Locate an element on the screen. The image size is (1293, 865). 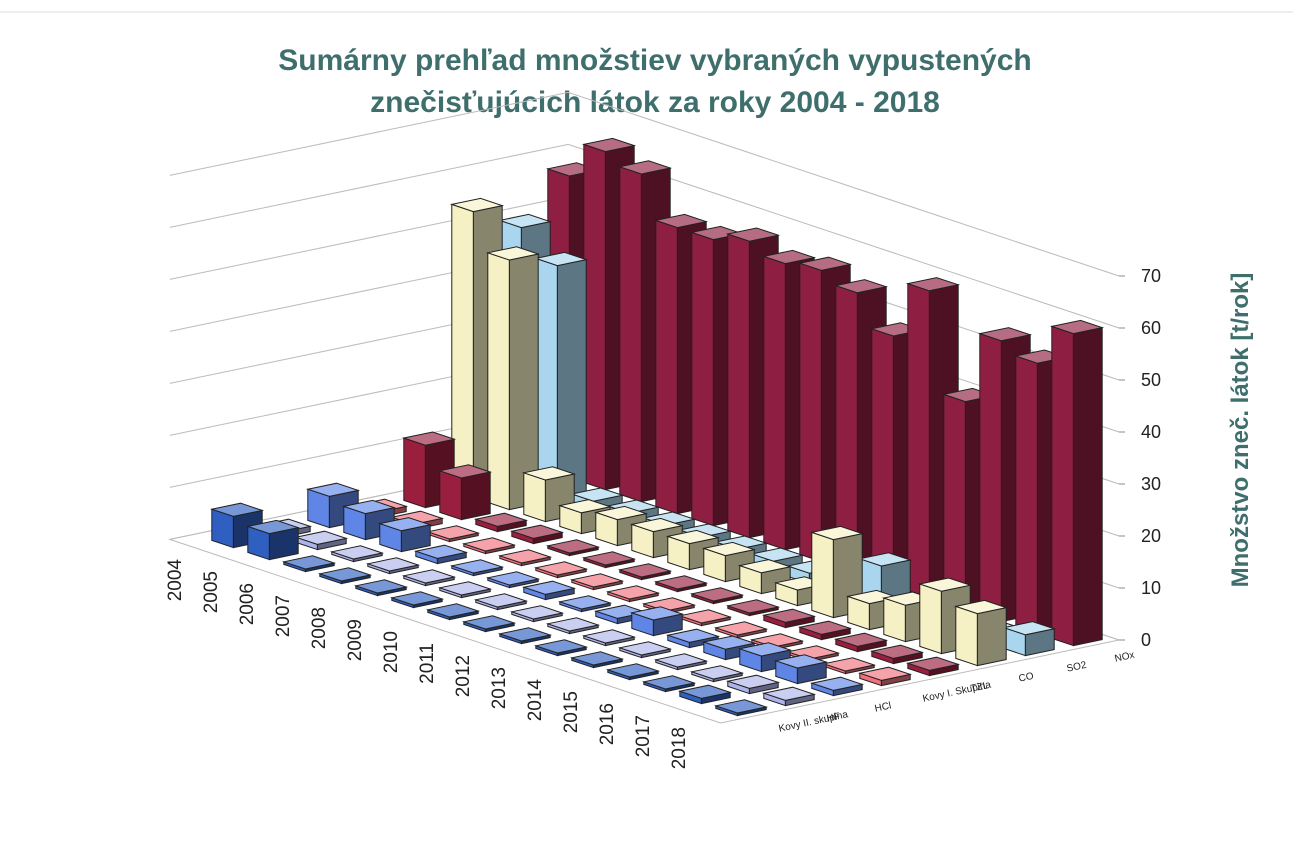
x-tick-label: 2016 is located at coordinates (607, 724).